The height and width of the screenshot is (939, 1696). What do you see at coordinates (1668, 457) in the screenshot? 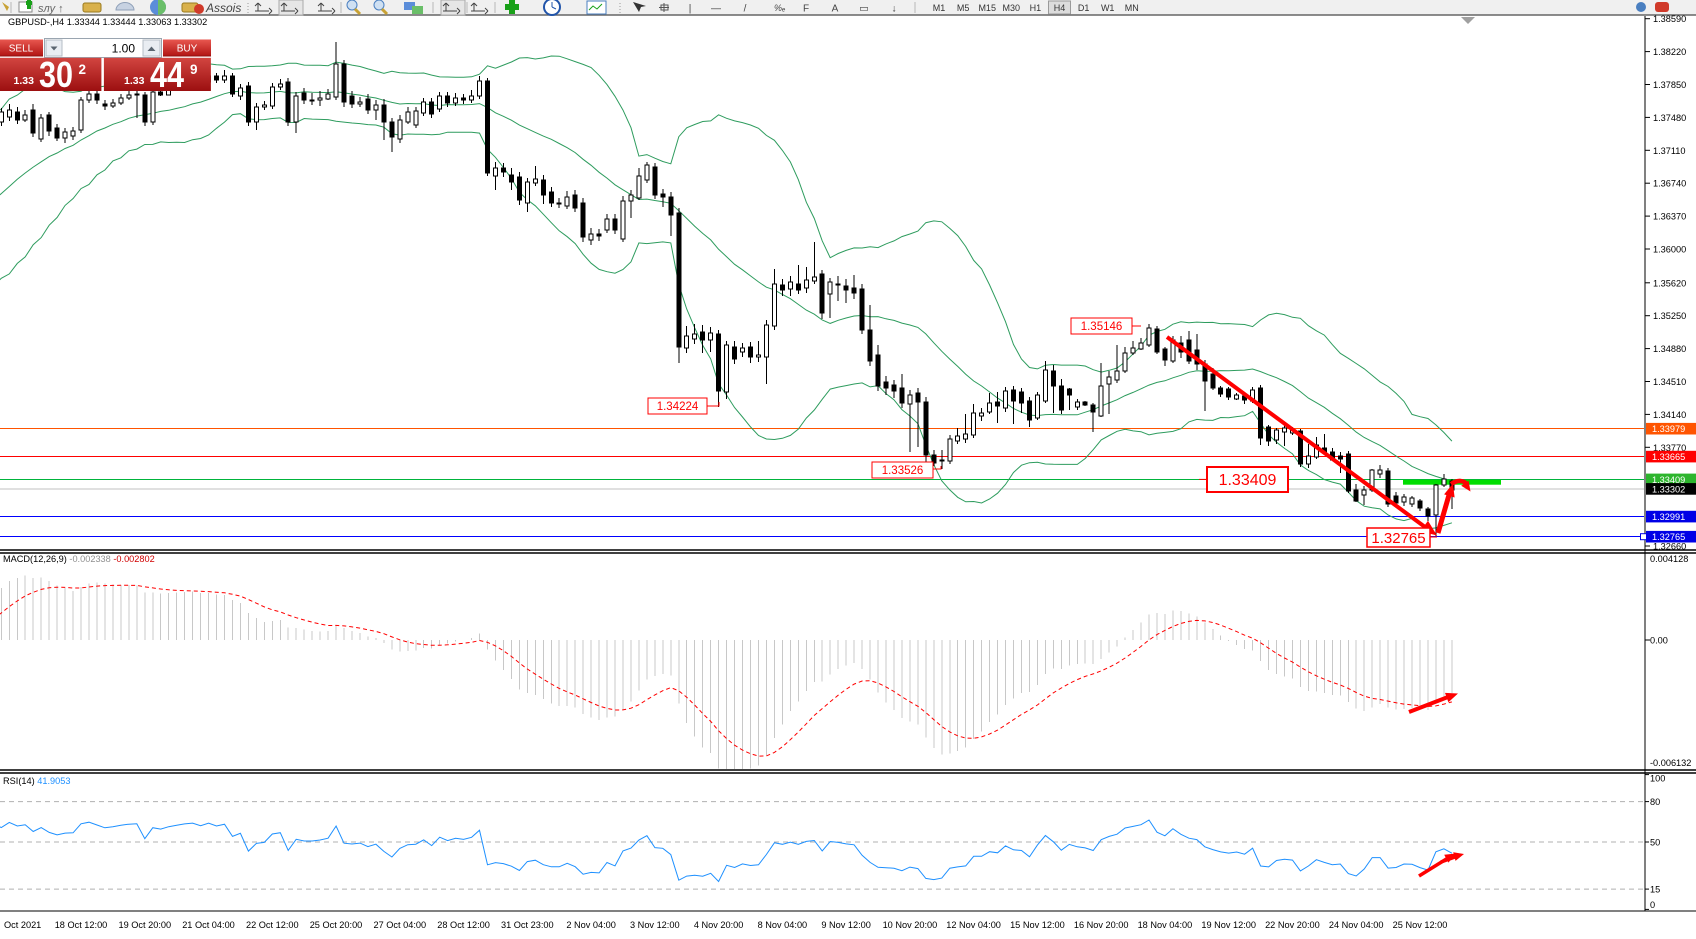
I see `svg-text: 1.33665` at bounding box center [1668, 457].